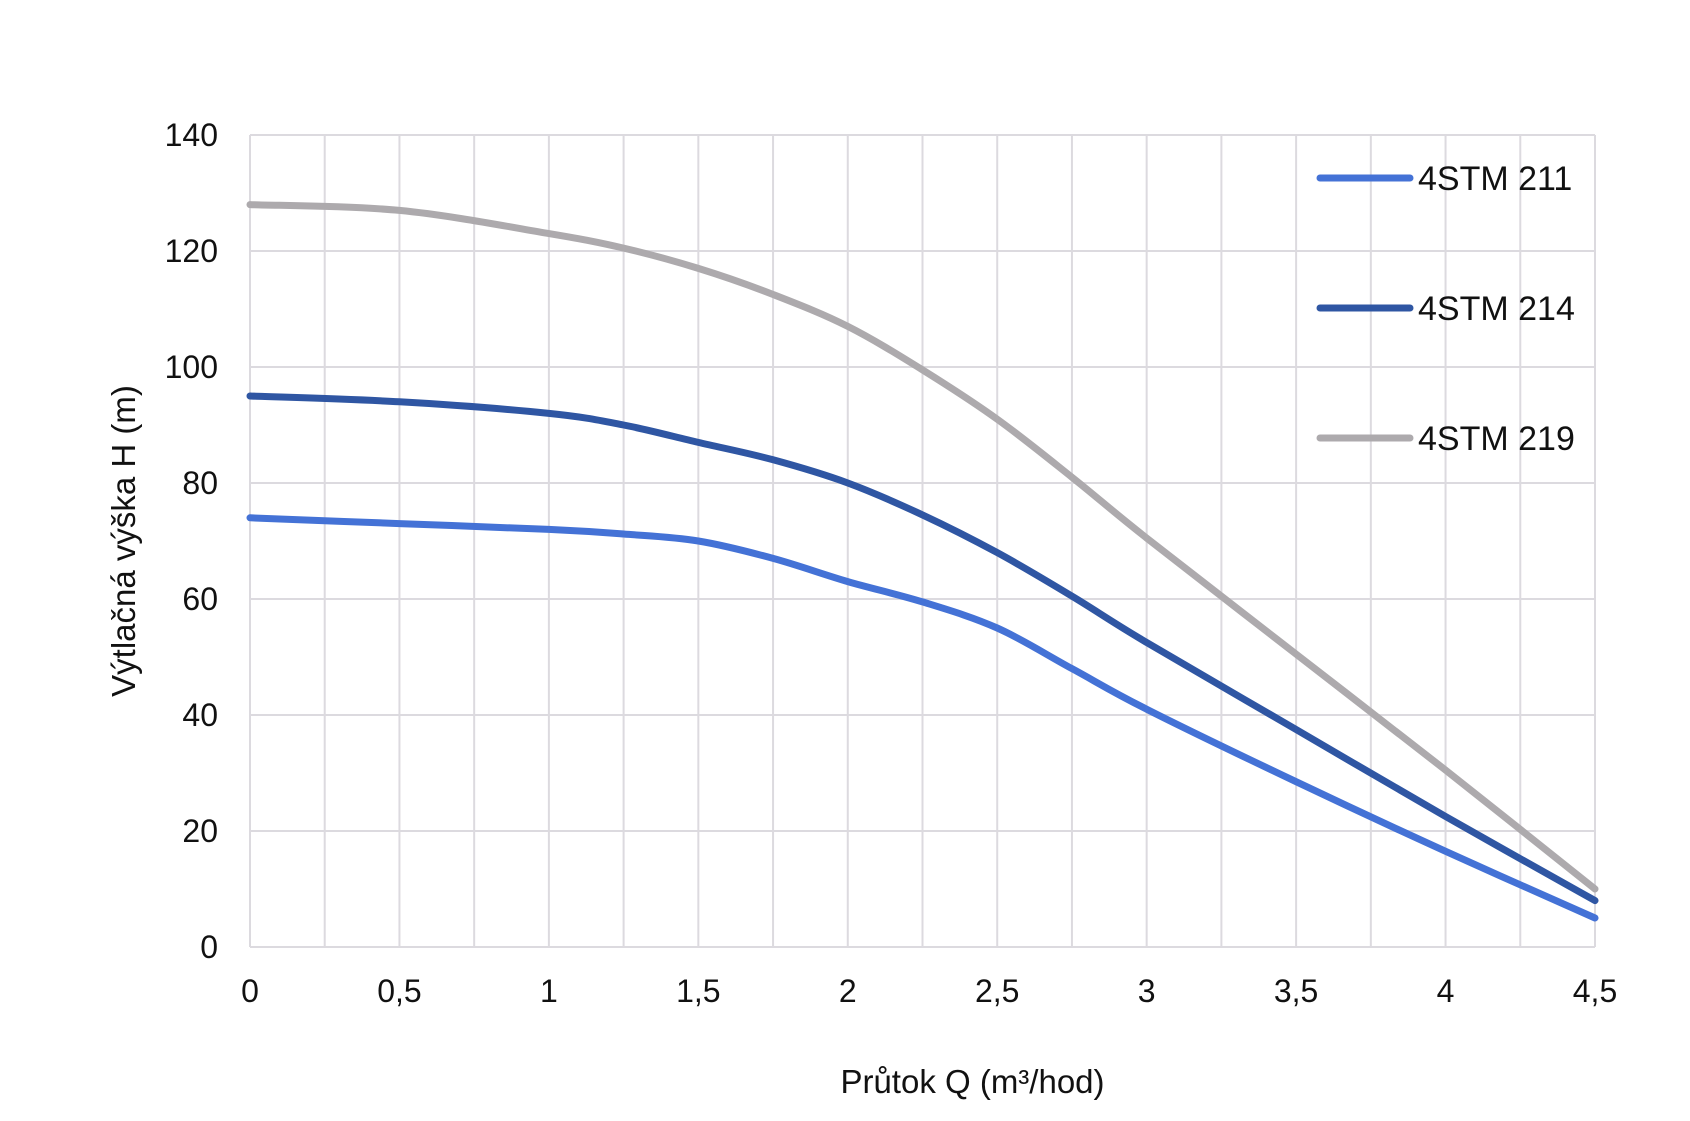  I want to click on y-tick-label: 20, so click(200, 831).